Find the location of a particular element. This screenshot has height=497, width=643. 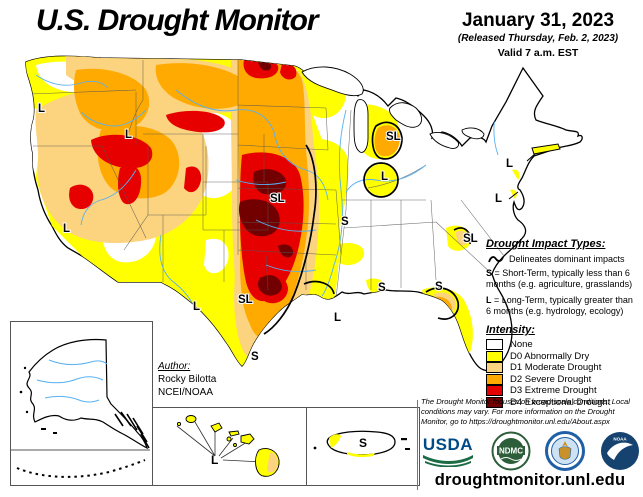

puerto-rico-map-svg: S is located at coordinates (361, 444).